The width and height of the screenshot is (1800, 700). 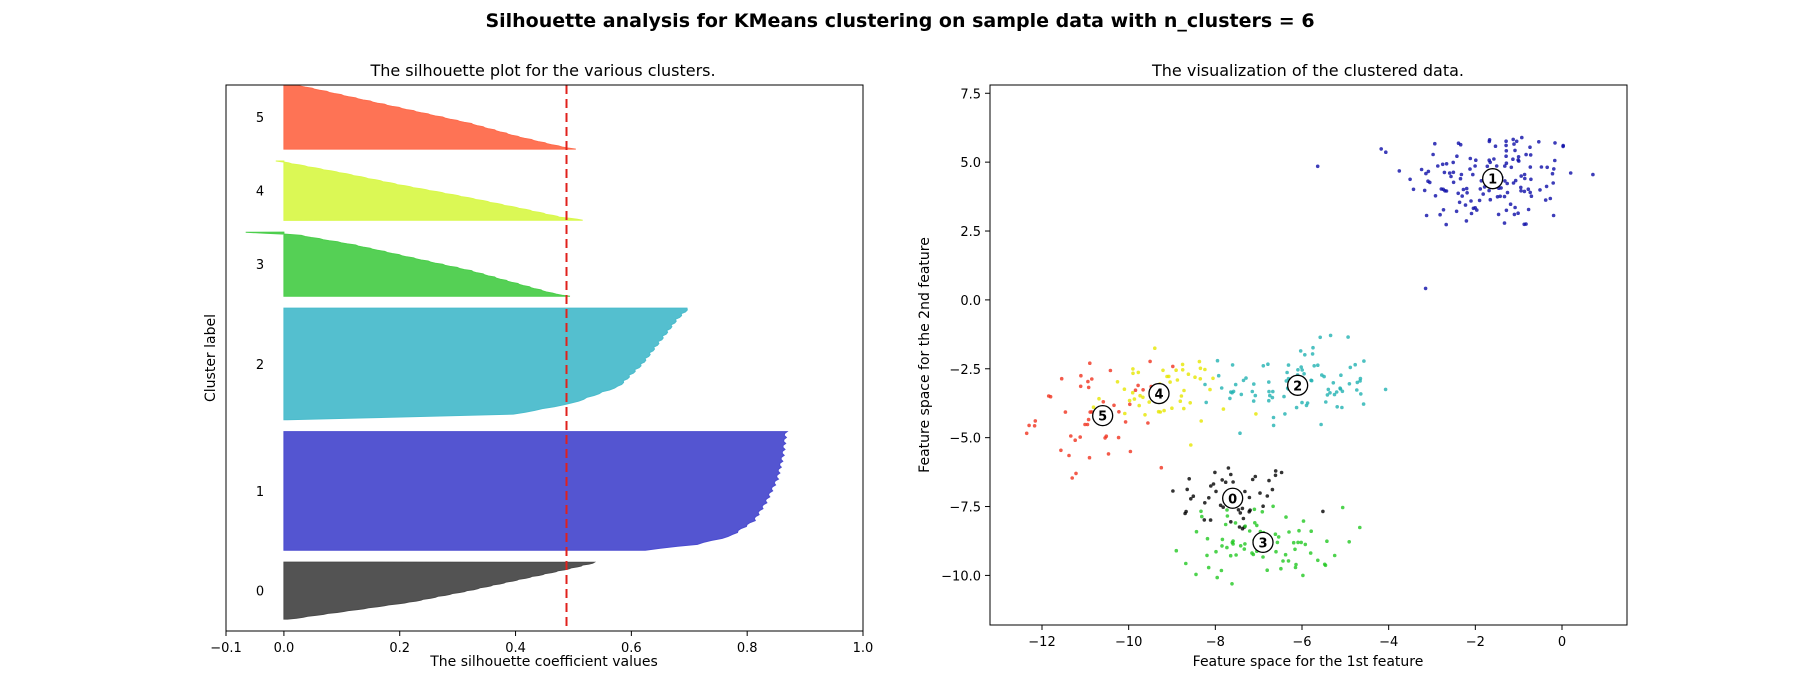 I want to click on cluster-center-label-5: 5, so click(x=1102, y=417).